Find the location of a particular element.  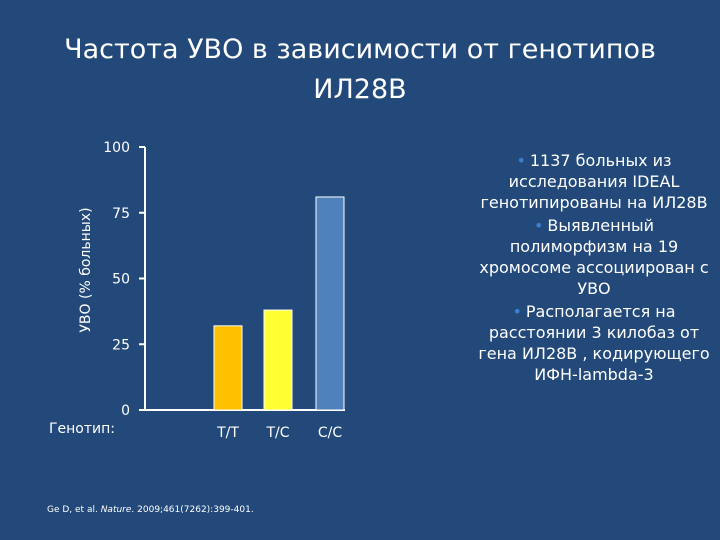

y-tick-label: 0 is located at coordinates (125, 411).